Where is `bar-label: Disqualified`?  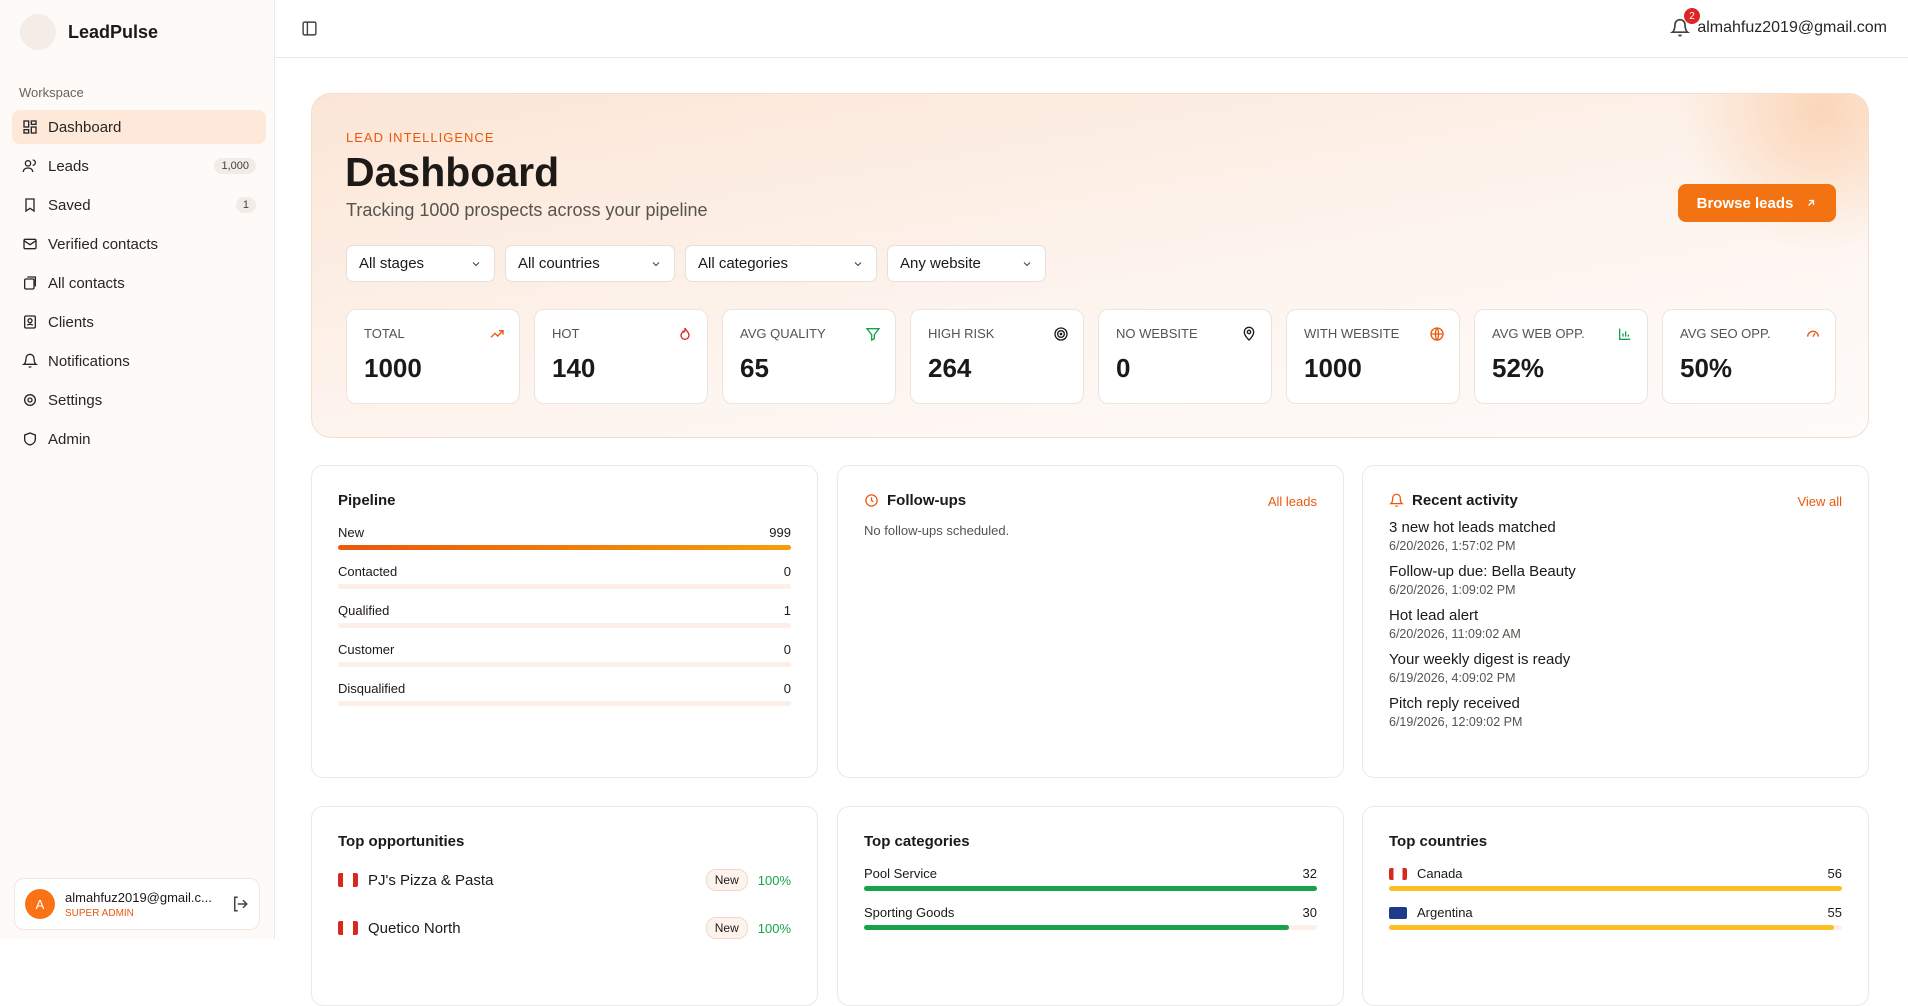
bar-label: Disqualified is located at coordinates (371, 688).